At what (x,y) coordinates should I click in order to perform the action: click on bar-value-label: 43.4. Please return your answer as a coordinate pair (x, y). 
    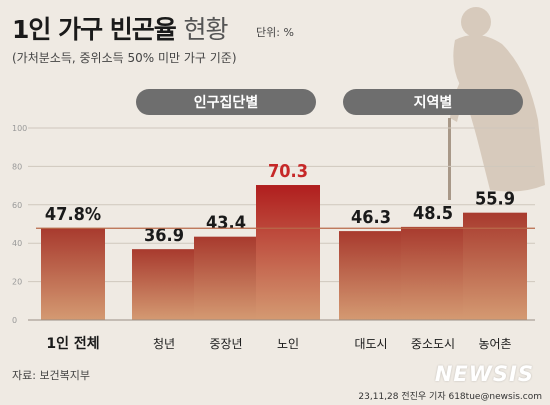
    Looking at the image, I should click on (226, 223).